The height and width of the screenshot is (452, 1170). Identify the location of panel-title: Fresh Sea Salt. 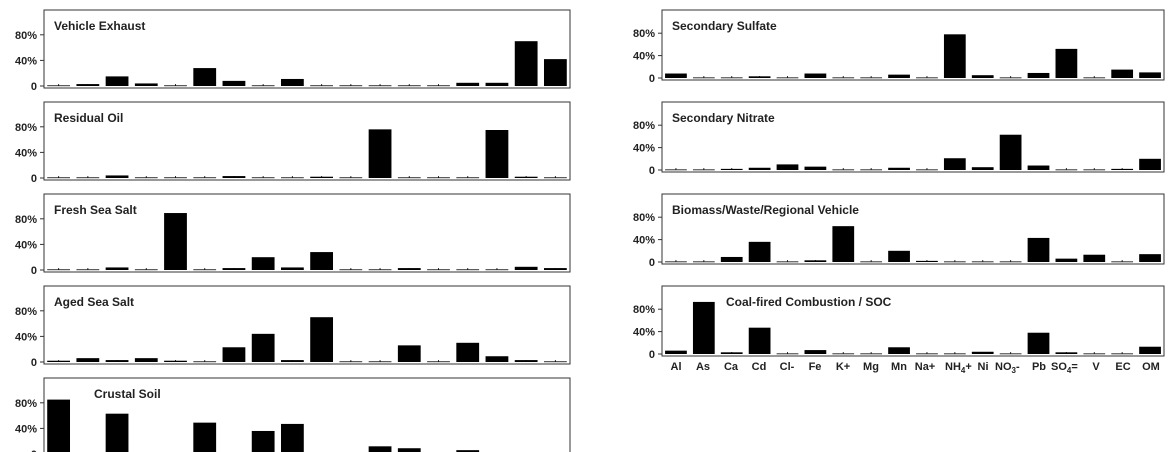
(95, 210).